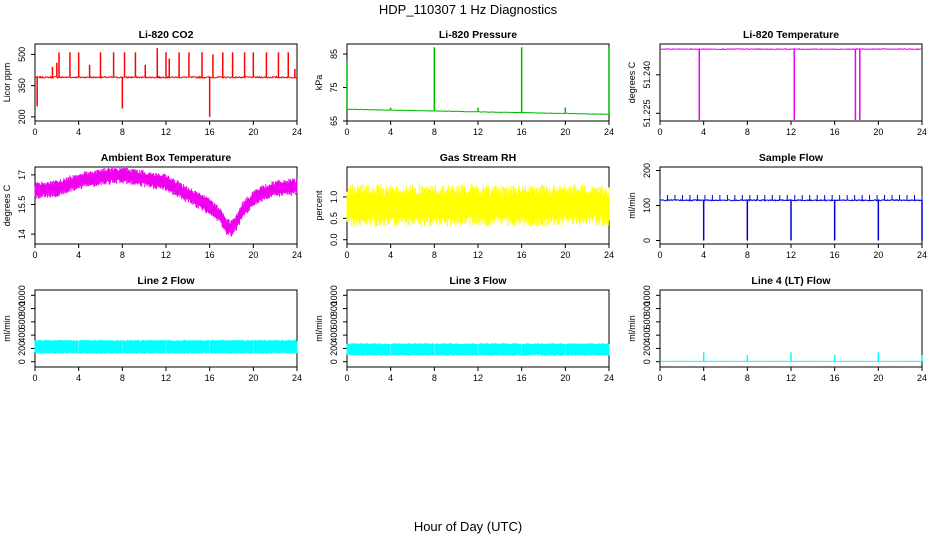 The image size is (936, 540). Describe the element at coordinates (166, 35) in the screenshot. I see `panel-title: Li-820 CO2` at that location.